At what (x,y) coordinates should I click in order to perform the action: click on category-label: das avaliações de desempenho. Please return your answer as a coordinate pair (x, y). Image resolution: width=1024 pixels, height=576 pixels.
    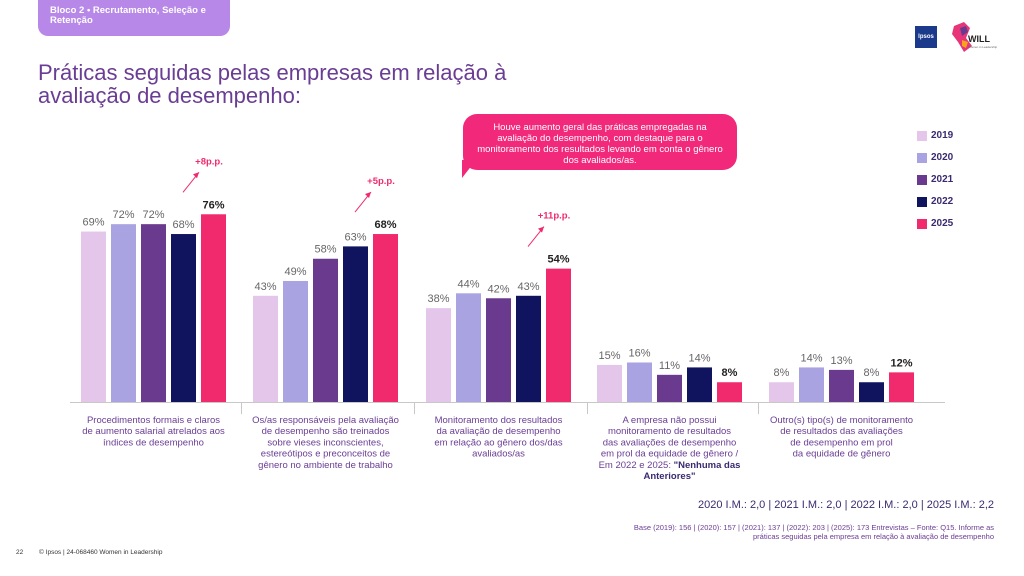
    Looking at the image, I should click on (670, 442).